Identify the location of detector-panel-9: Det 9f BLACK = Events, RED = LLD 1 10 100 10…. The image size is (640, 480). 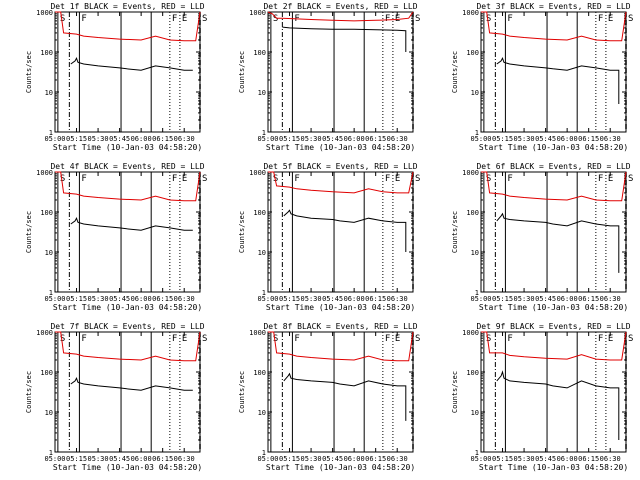
(542, 397).